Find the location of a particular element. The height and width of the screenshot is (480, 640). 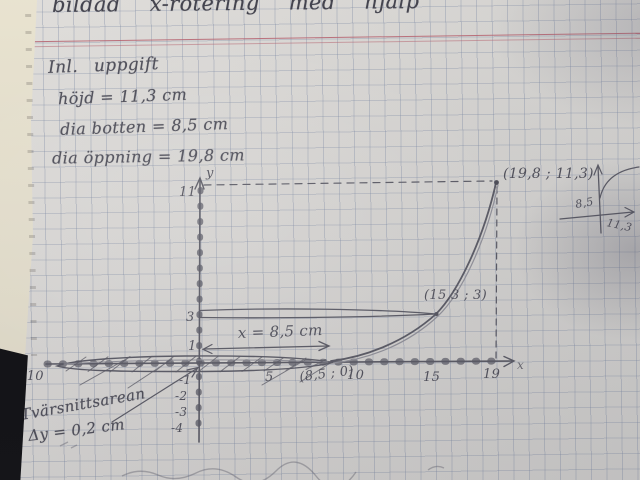

x-tick-15: 15 is located at coordinates (431, 377).